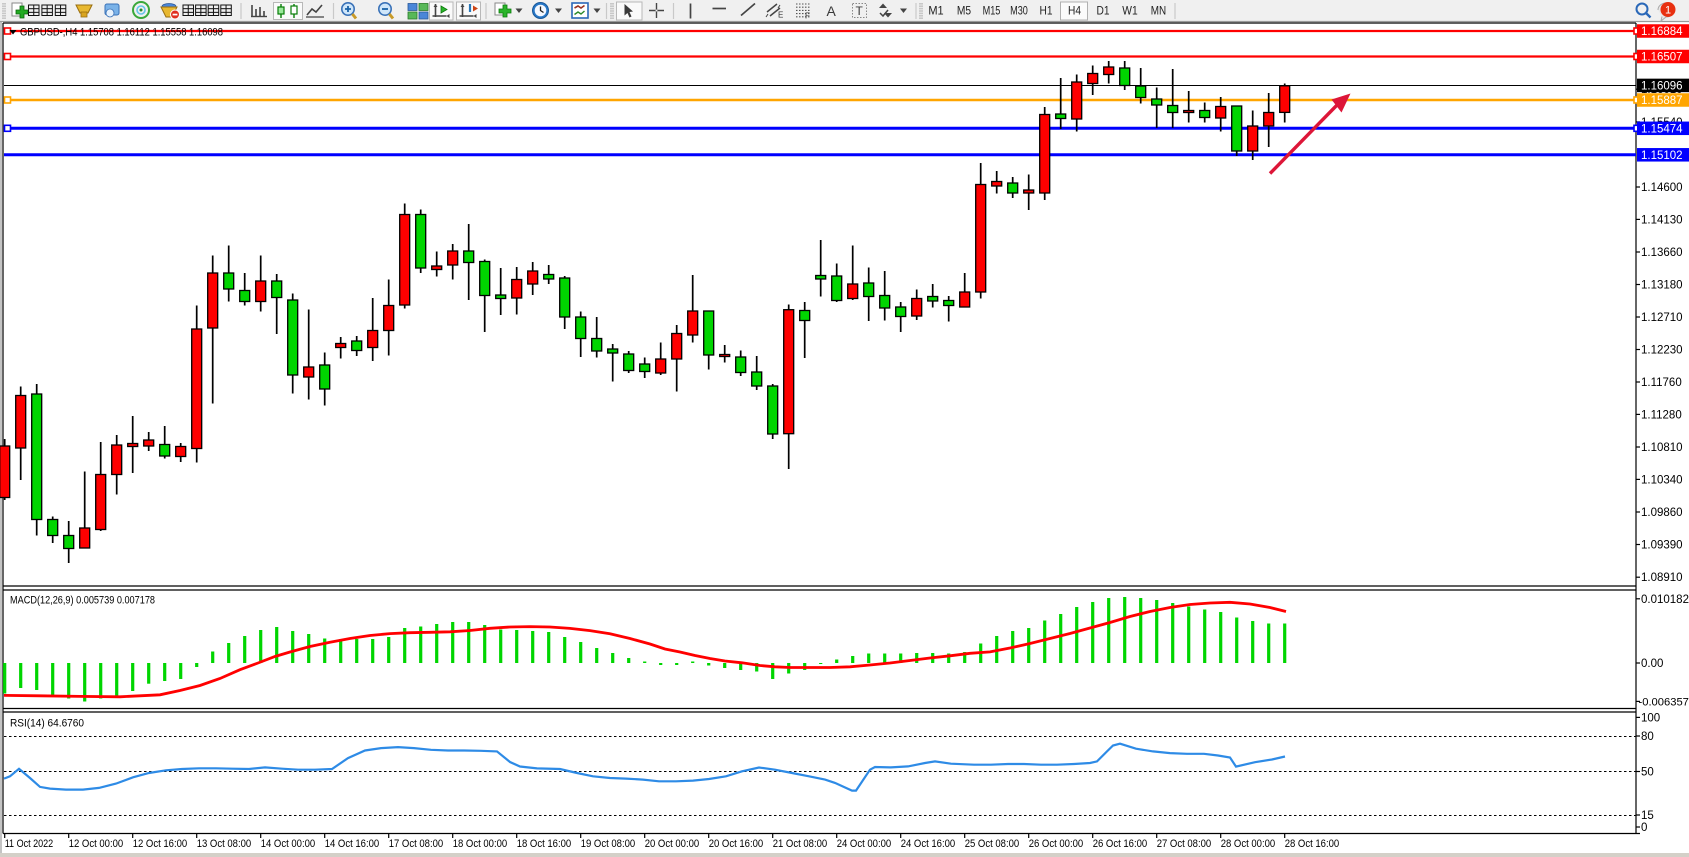 This screenshot has height=857, width=1689. I want to click on svg-text: 20 Oct 16:00, so click(736, 844).